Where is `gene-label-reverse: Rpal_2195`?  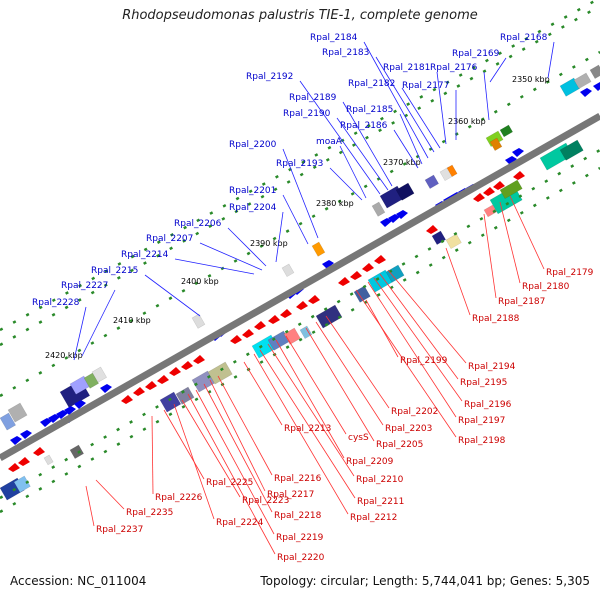 gene-label-reverse: Rpal_2195 is located at coordinates (483, 383).